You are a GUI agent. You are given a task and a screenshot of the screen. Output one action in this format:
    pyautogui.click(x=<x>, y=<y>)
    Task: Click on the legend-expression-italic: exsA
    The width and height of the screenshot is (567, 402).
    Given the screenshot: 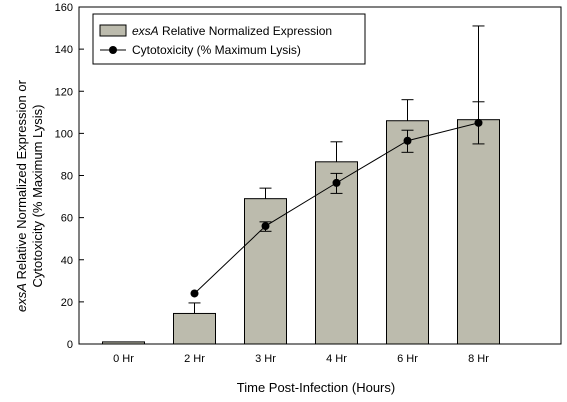 What is the action you would take?
    pyautogui.click(x=145, y=31)
    